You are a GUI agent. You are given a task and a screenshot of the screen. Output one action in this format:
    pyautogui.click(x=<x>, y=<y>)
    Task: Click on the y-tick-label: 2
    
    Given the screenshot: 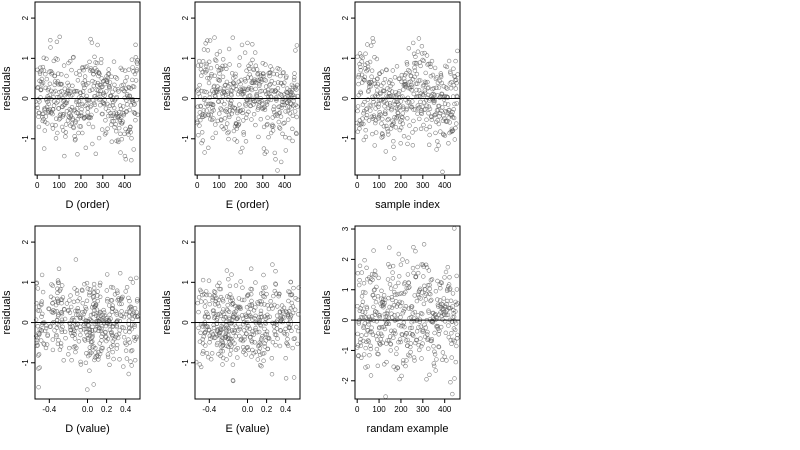 What is the action you would take?
    pyautogui.click(x=185, y=241)
    